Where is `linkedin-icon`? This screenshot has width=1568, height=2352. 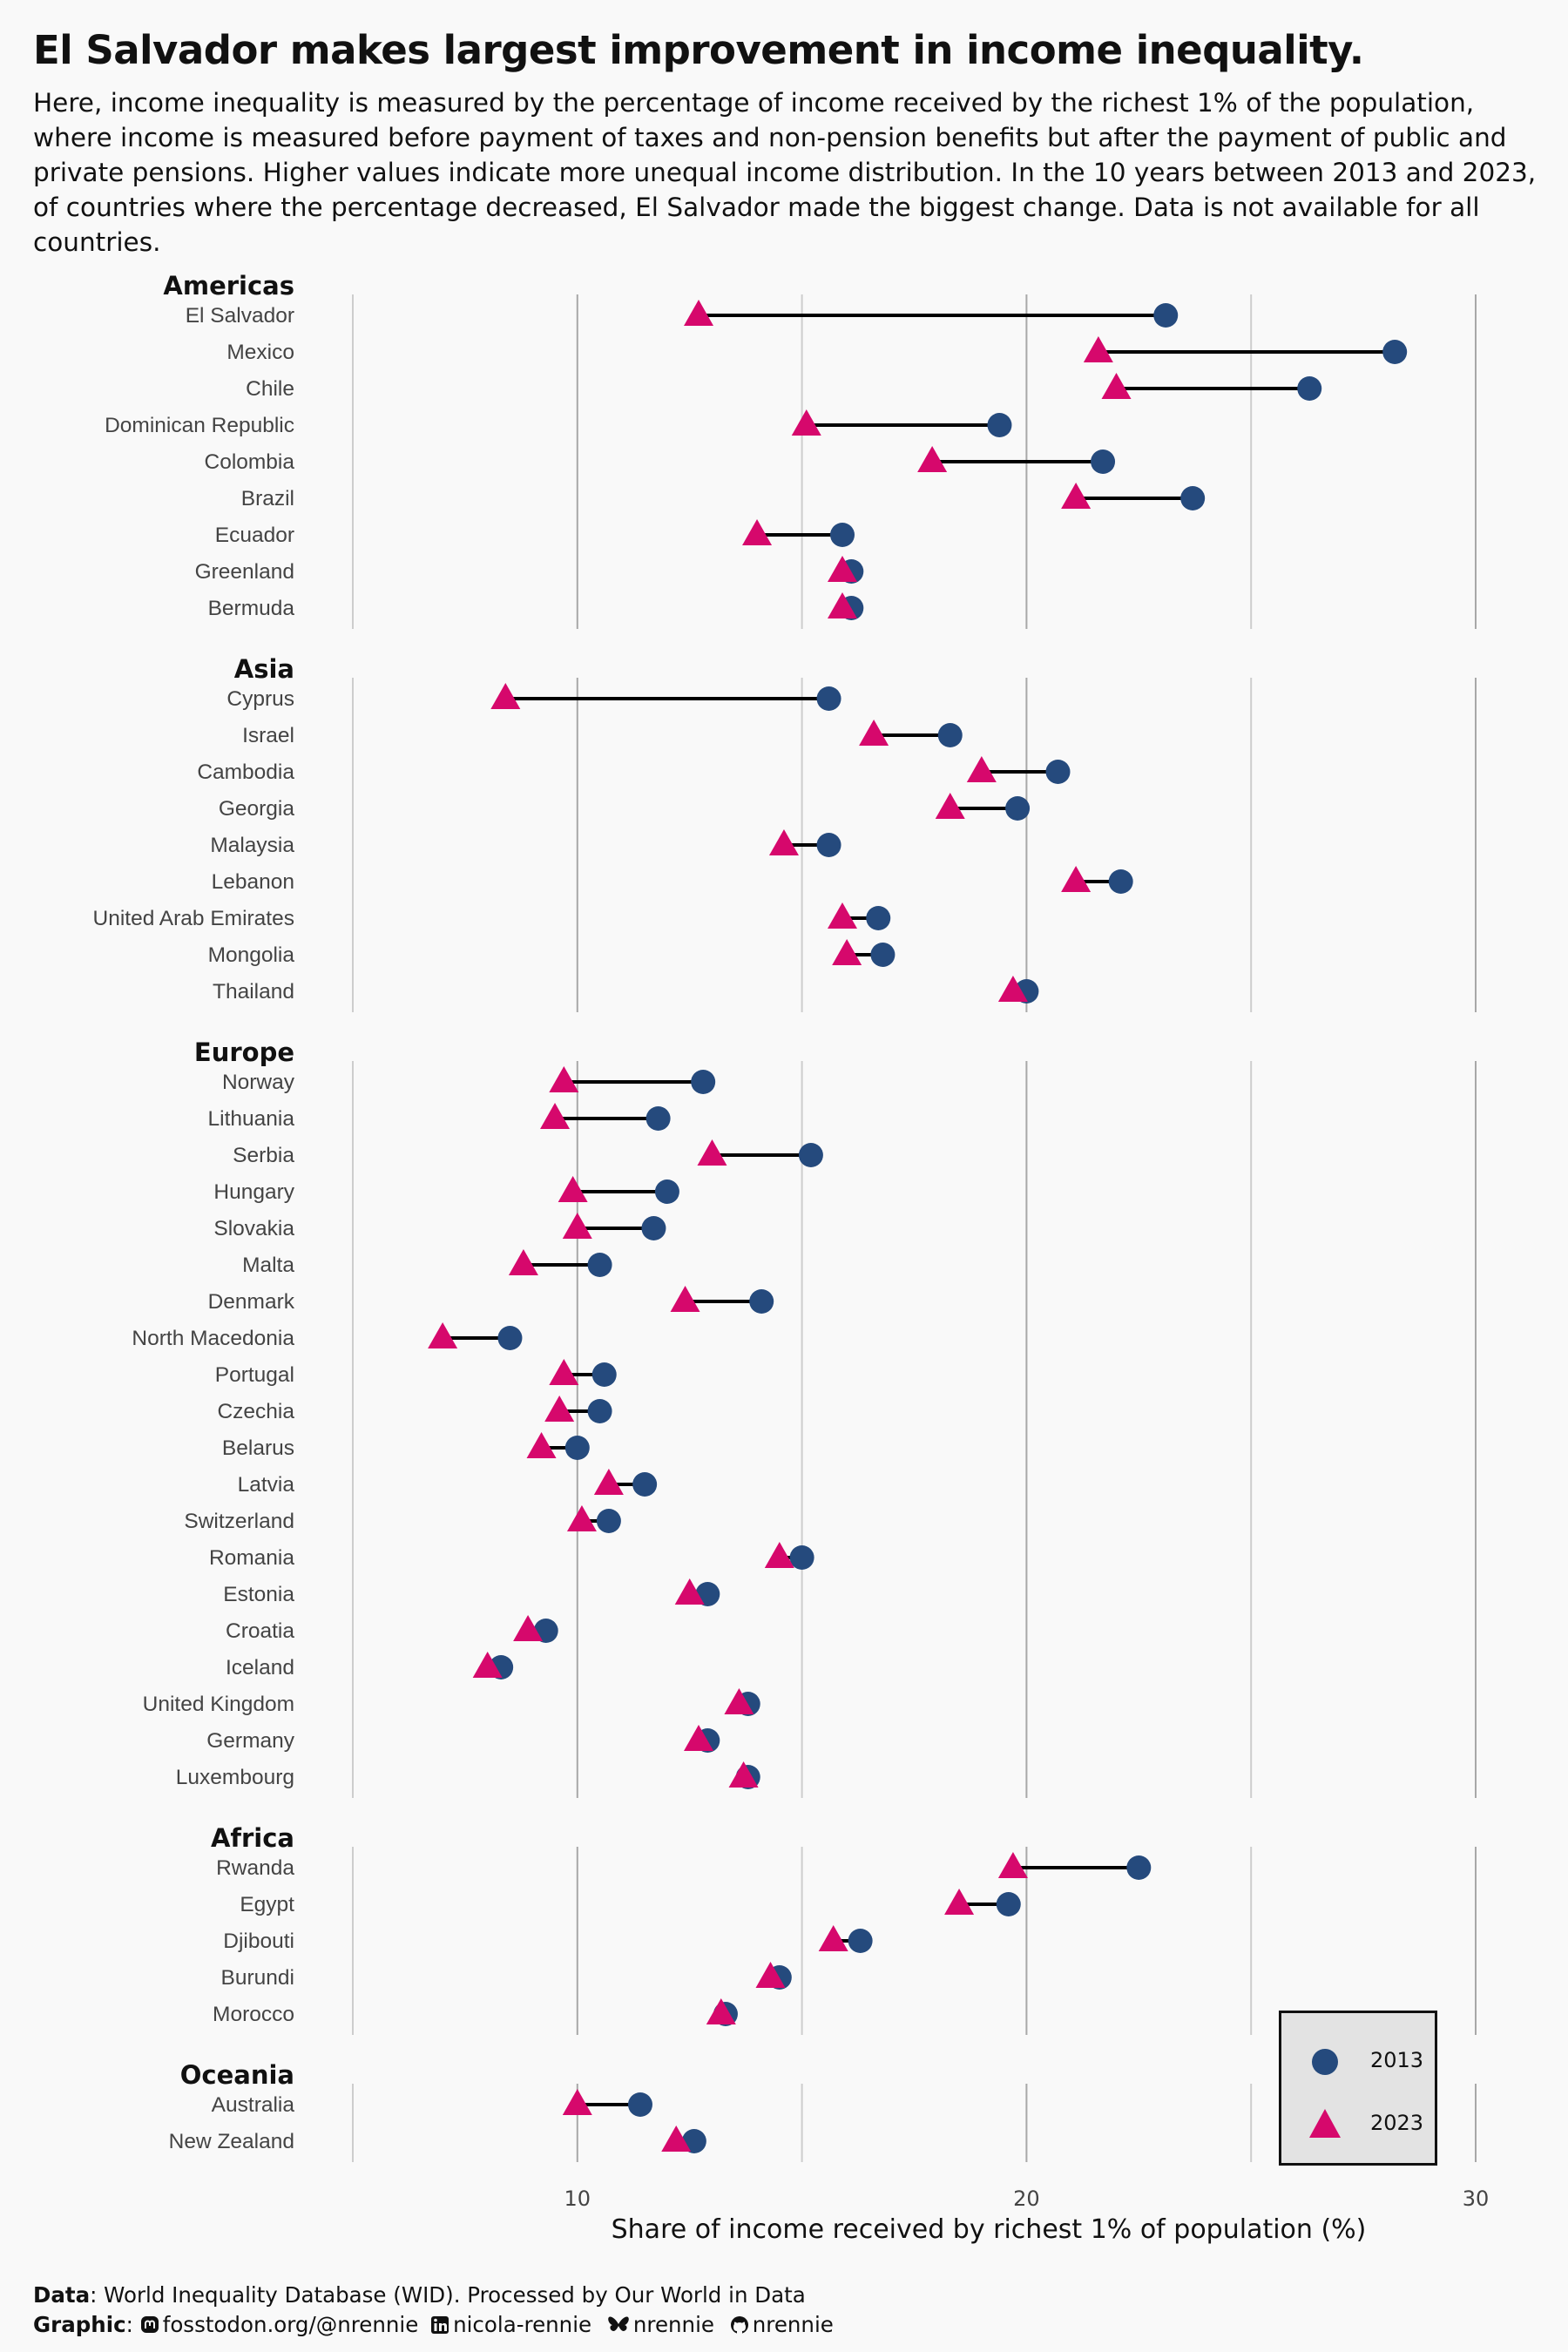 linkedin-icon is located at coordinates (440, 2325).